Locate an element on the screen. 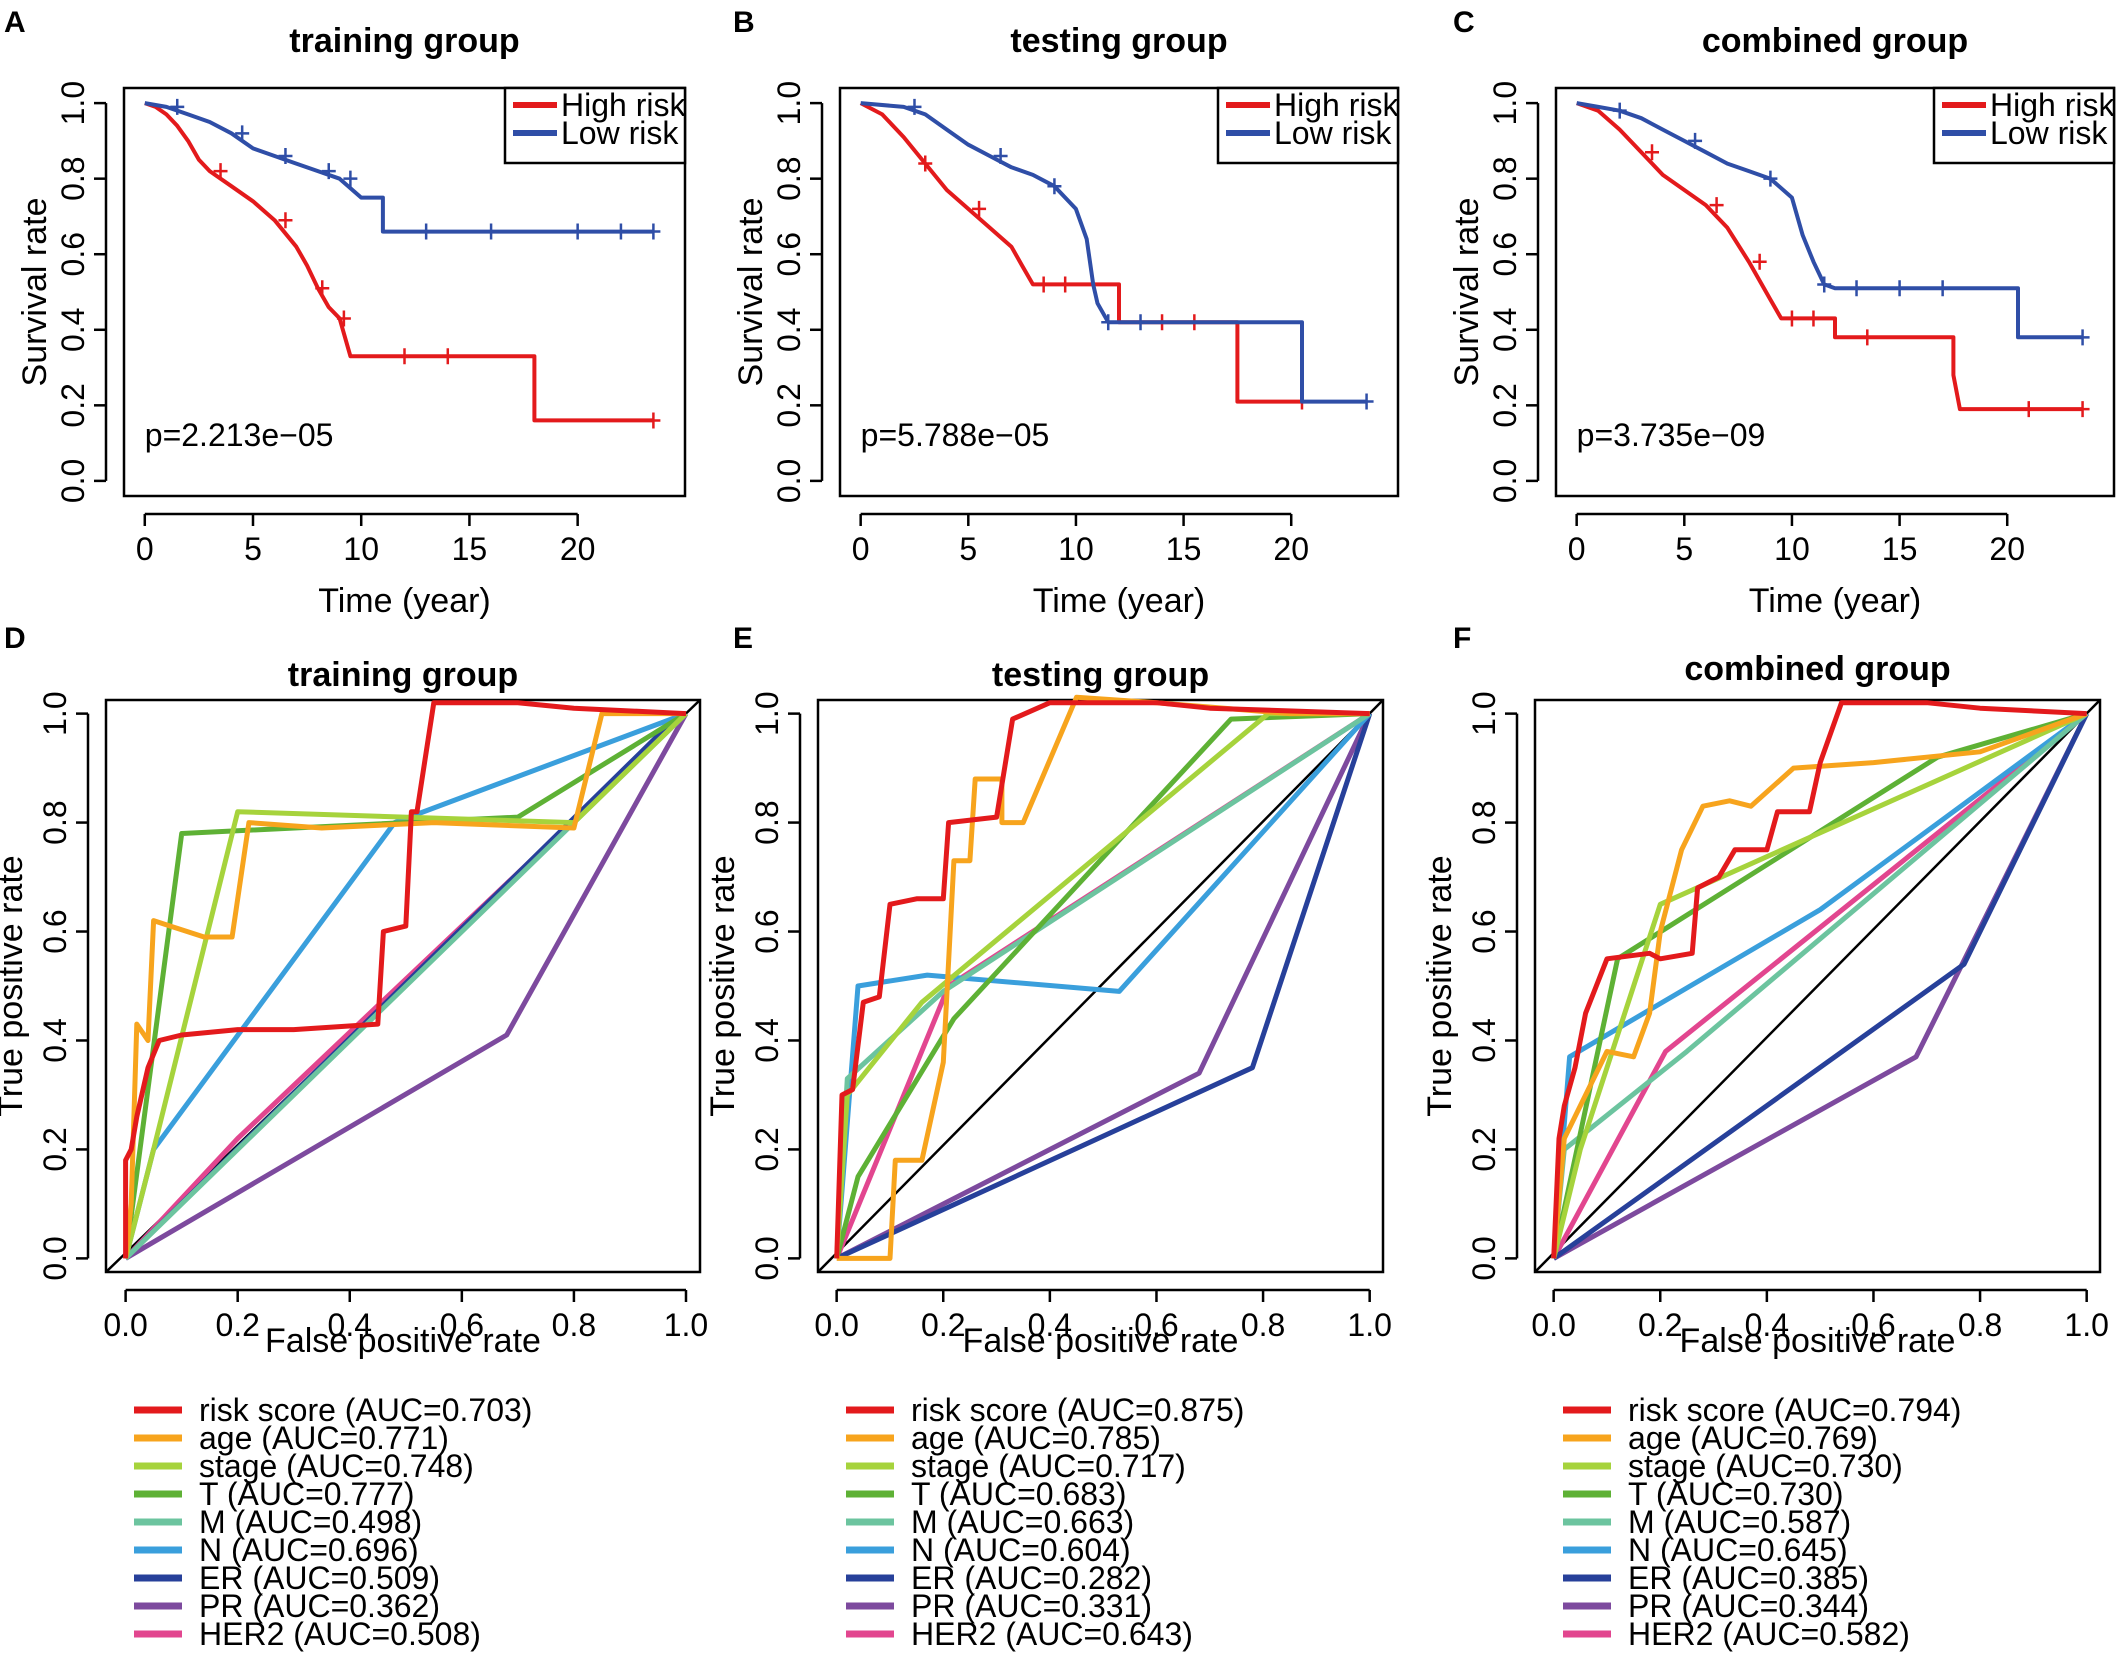 Image resolution: width=2128 pixels, height=1654 pixels. x-tick-label: 15 is located at coordinates (470, 549).